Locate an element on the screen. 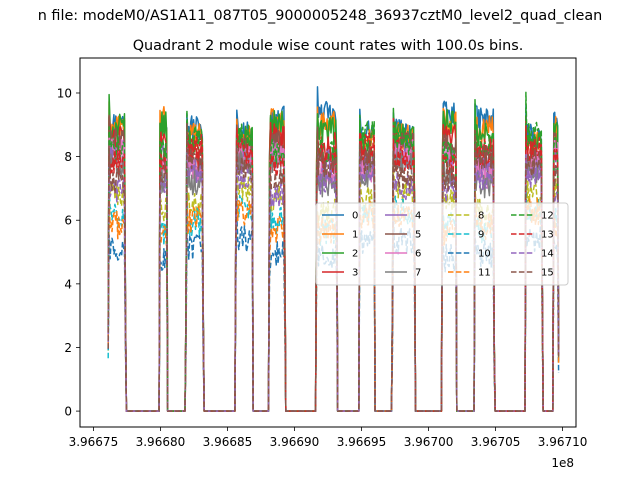 The height and width of the screenshot is (480, 640). x-tick-label: 3.96685 is located at coordinates (228, 442).